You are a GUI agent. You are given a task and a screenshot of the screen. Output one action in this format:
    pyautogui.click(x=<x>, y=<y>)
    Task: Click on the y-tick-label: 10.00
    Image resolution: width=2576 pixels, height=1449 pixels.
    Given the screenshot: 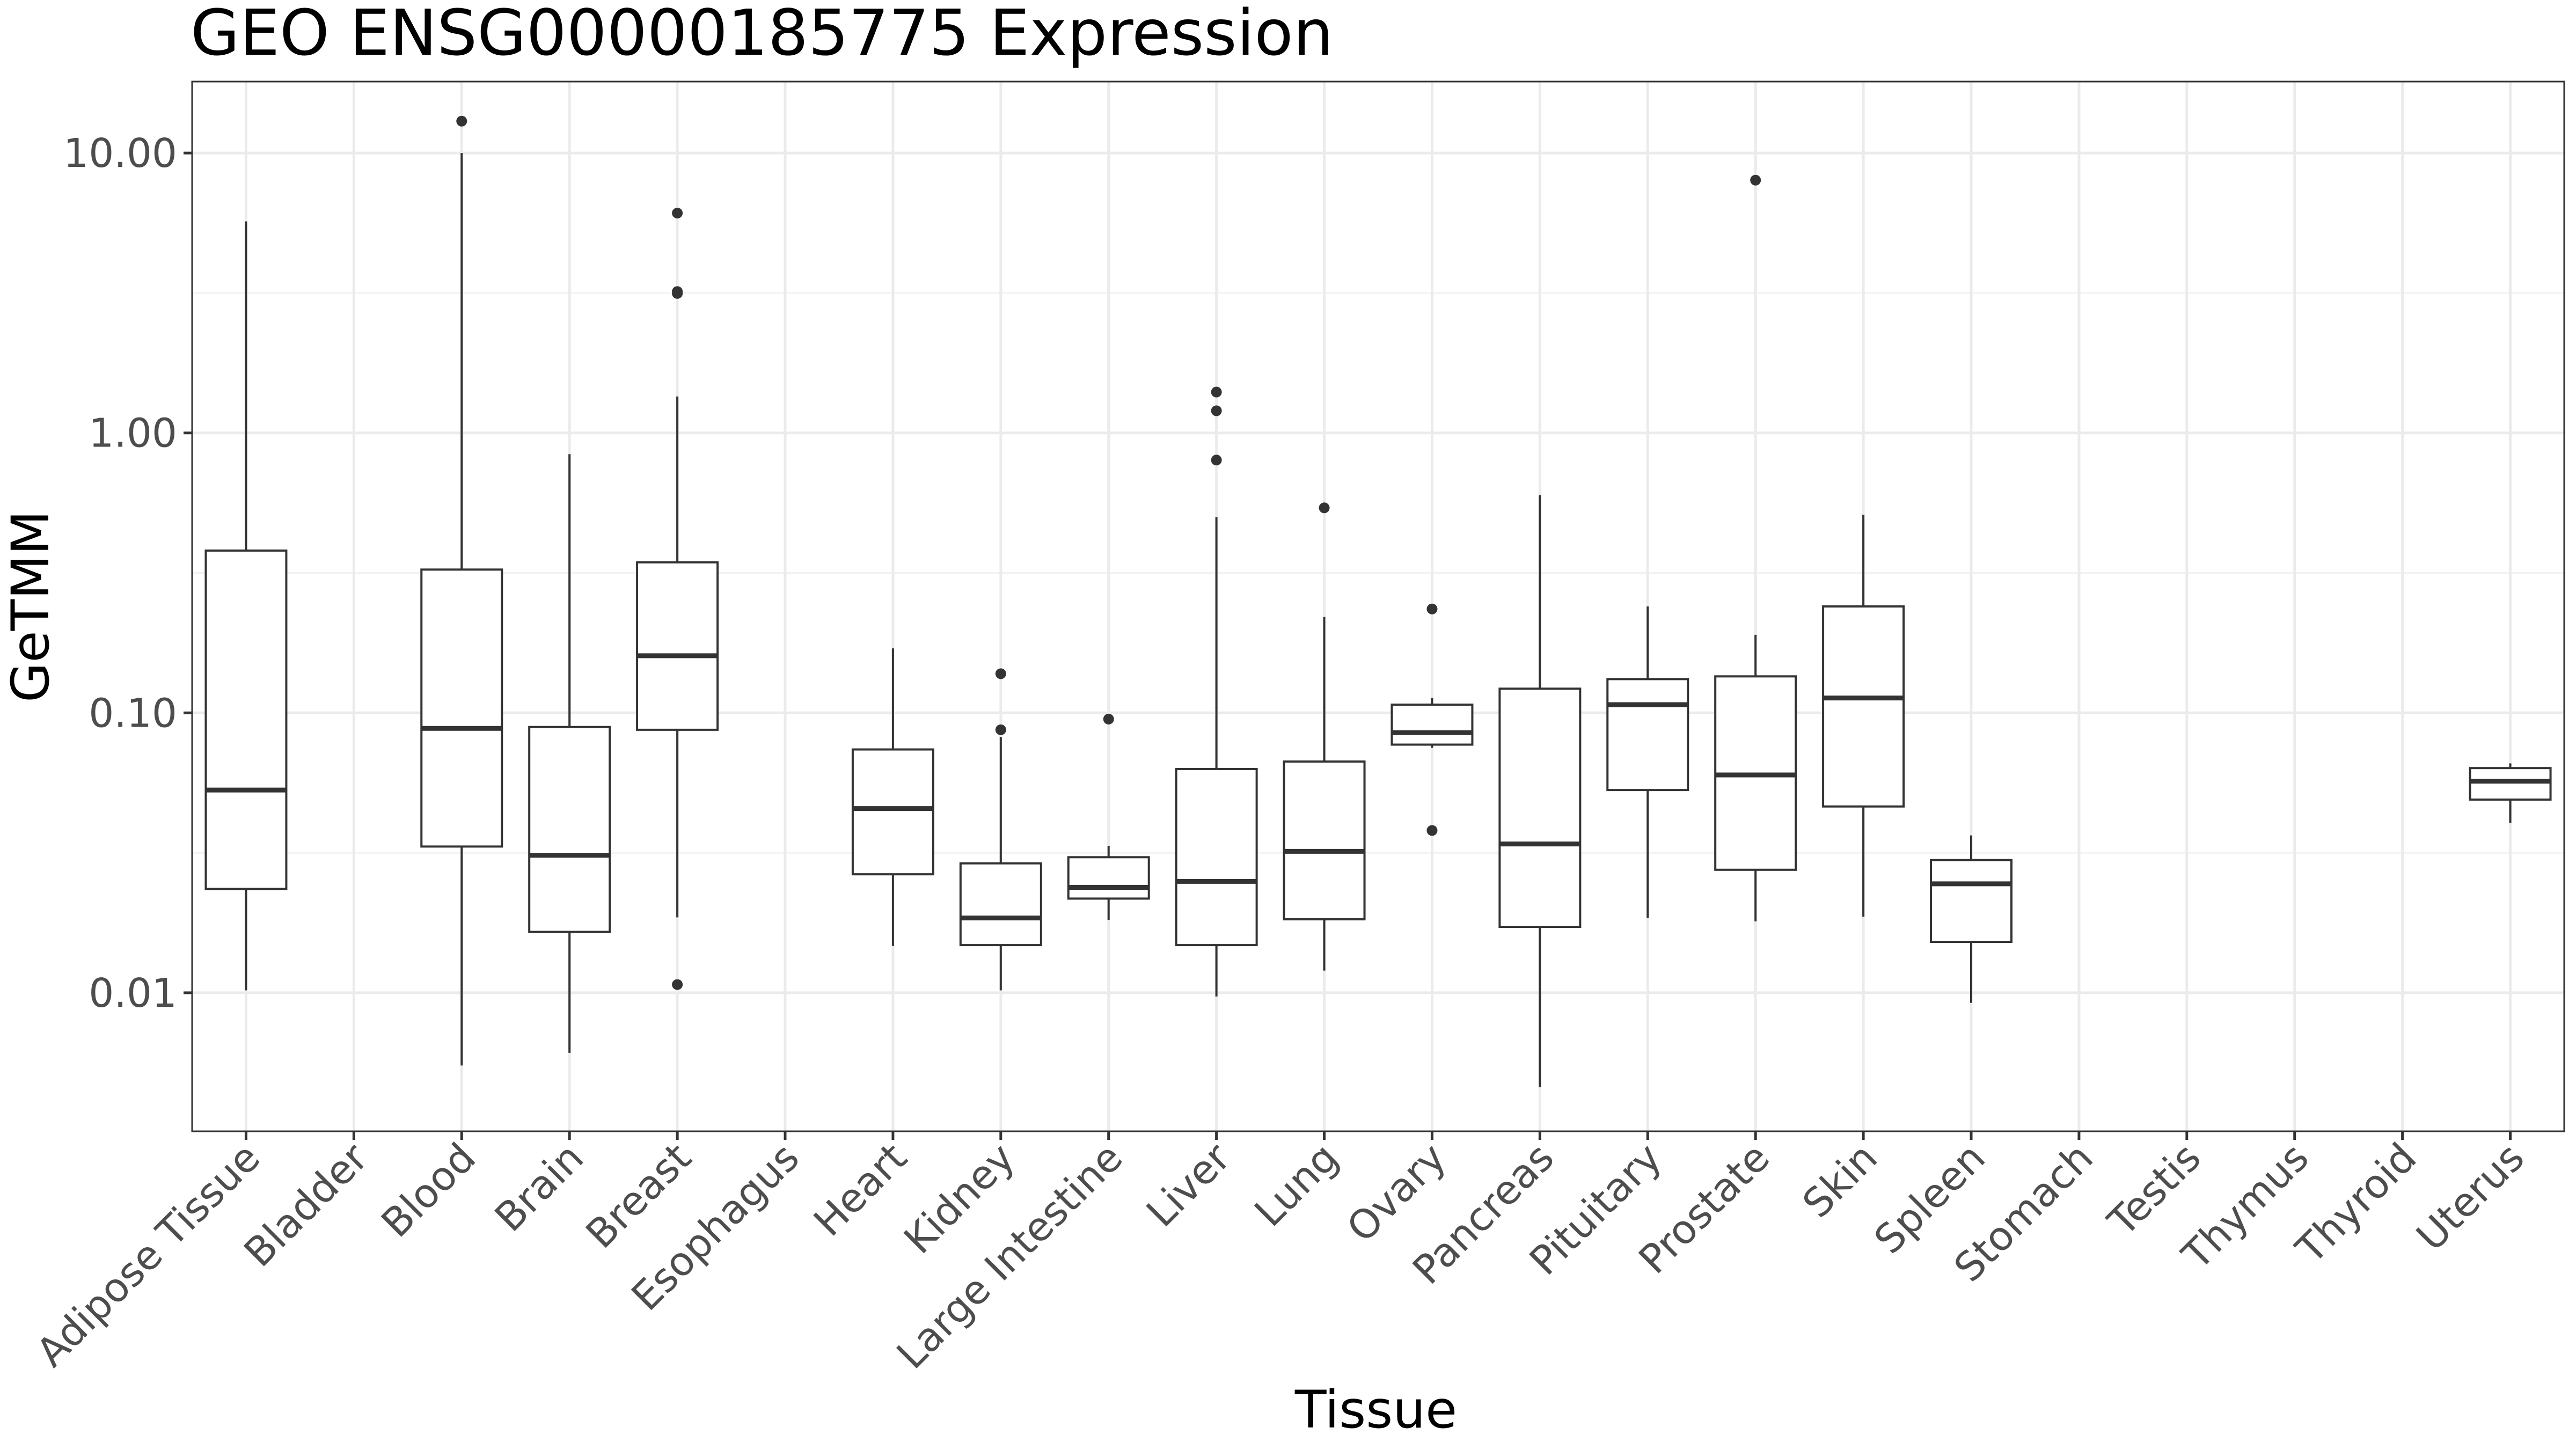 What is the action you would take?
    pyautogui.click(x=120, y=153)
    